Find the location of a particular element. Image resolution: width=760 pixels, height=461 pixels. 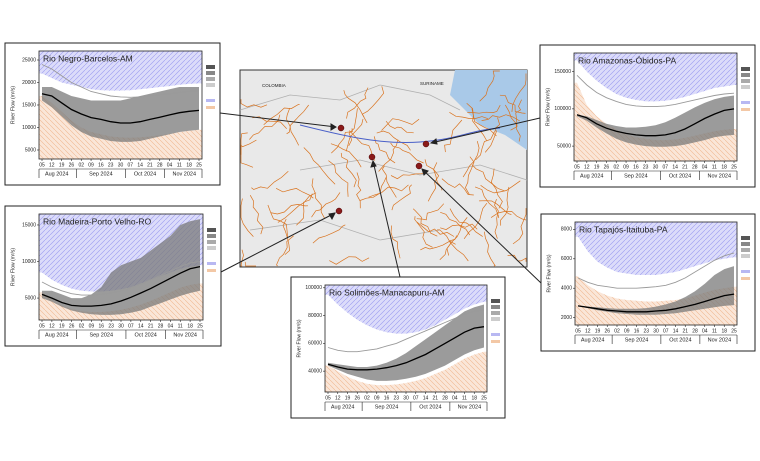

stations is located at coordinates (382, 169).